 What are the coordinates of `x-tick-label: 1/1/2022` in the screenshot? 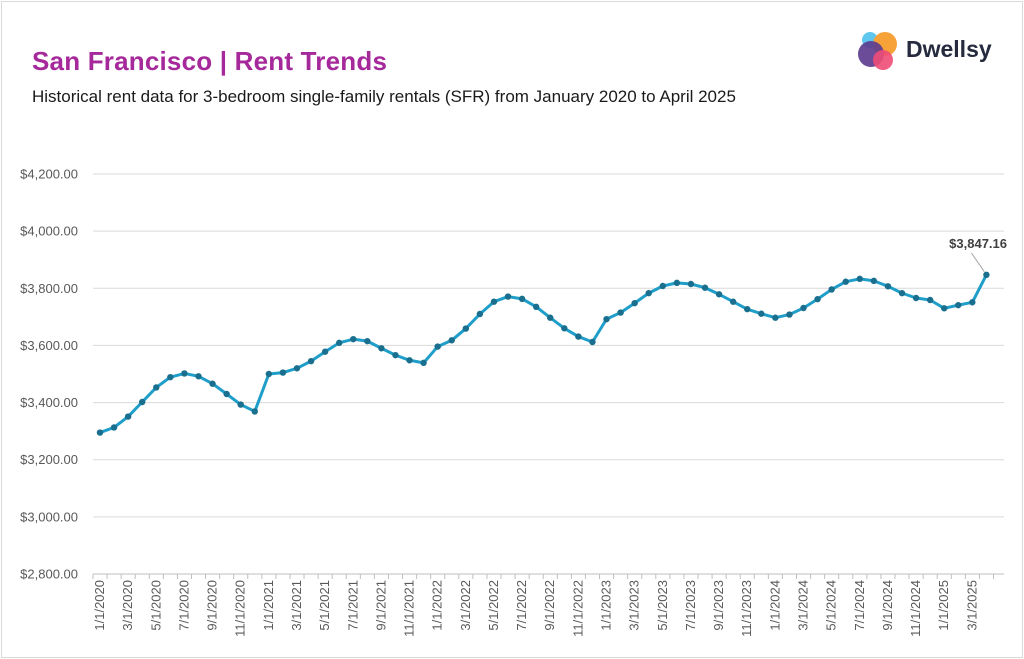 It's located at (437, 605).